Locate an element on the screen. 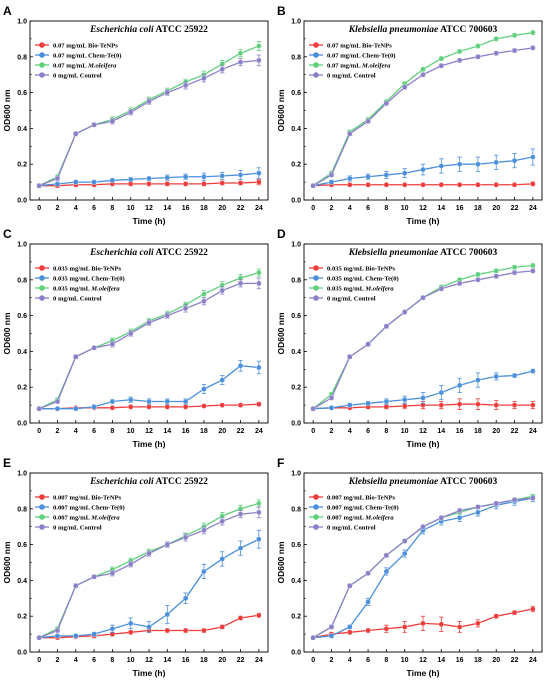 This screenshot has width=550, height=687. chart-title-strain: ATCC 700603 is located at coordinates (467, 482).